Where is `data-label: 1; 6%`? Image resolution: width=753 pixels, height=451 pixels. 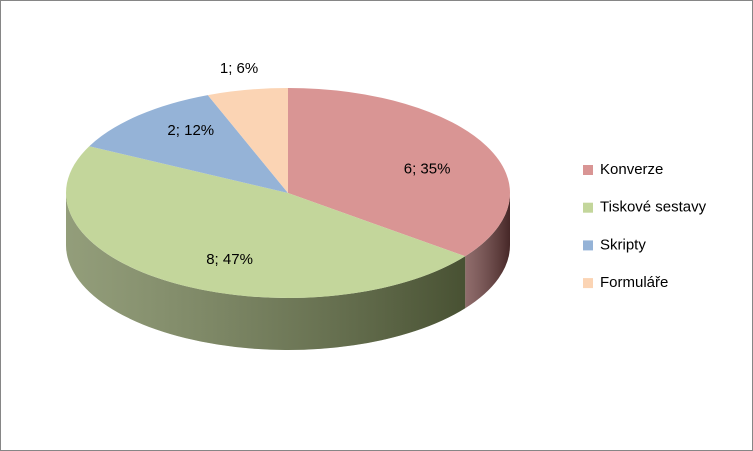
data-label: 1; 6% is located at coordinates (239, 68).